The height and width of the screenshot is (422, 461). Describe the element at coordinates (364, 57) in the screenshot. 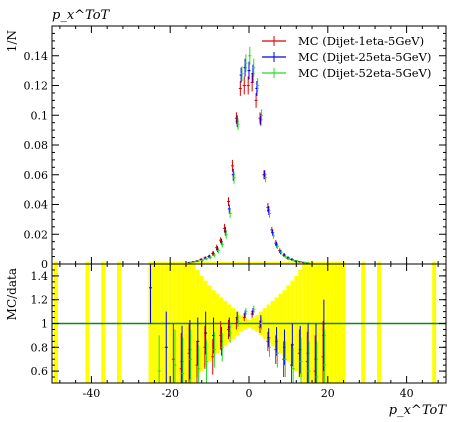

I see `legend-label: MC (Dijet-25eta-5GeV)` at that location.